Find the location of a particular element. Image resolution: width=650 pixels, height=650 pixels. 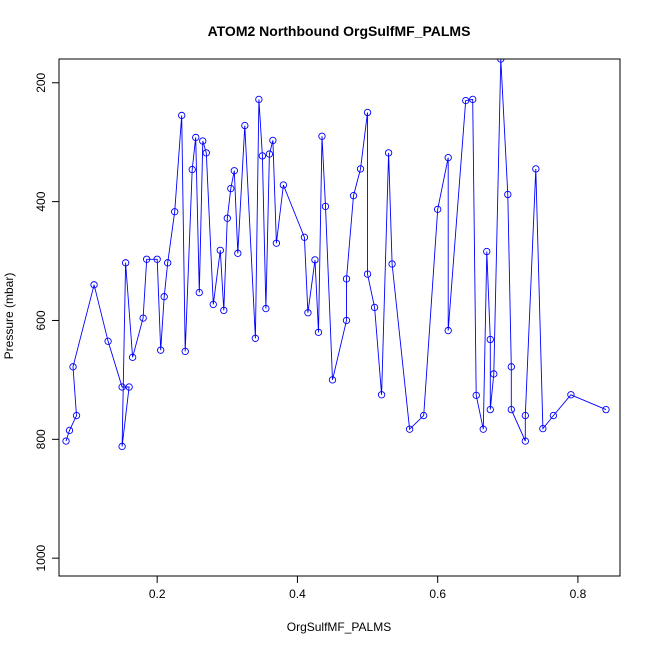

x-axis-label: OrgSulfMF_PALMS is located at coordinates (339, 627).